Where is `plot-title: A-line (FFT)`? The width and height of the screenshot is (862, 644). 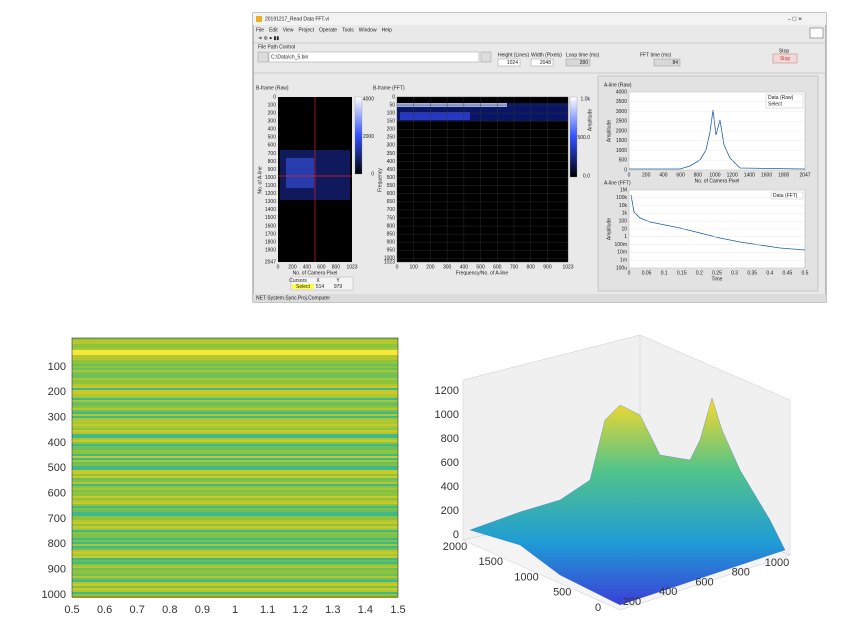
plot-title: A-line (FFT) is located at coordinates (617, 183).